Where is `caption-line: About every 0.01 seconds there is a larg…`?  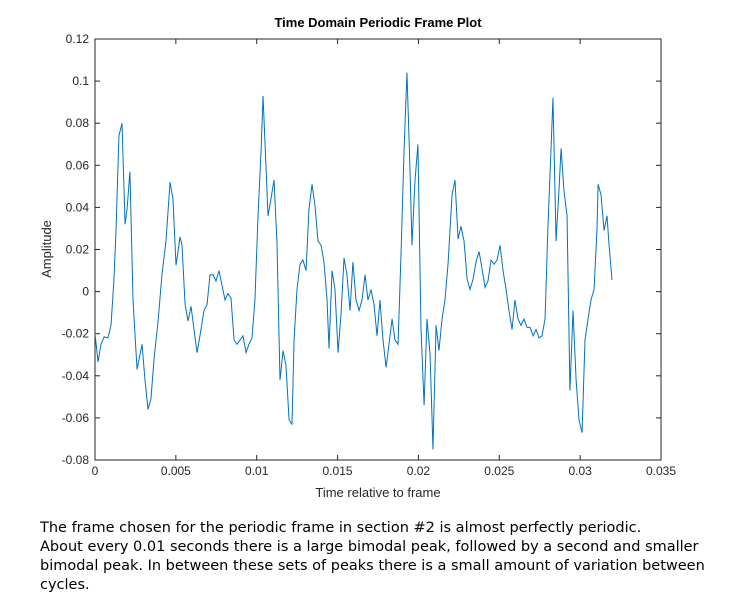
caption-line: About every 0.01 seconds there is a larg… is located at coordinates (369, 547).